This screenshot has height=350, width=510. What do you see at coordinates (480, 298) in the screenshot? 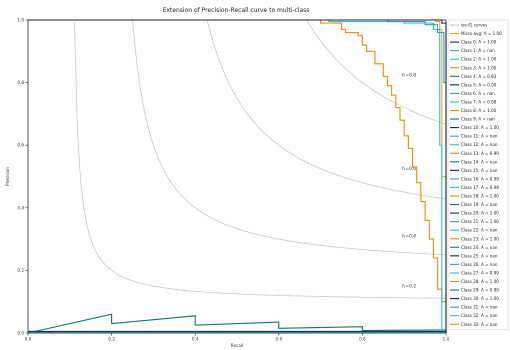
I see `legend-entry: Class 30: A = 1.00` at bounding box center [480, 298].